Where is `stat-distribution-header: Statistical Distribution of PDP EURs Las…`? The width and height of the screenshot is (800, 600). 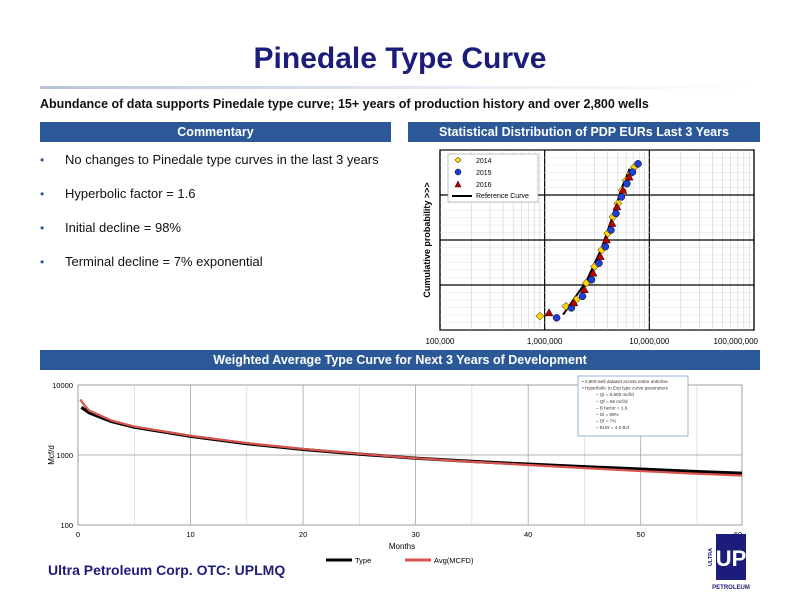 stat-distribution-header: Statistical Distribution of PDP EURs Las… is located at coordinates (584, 132).